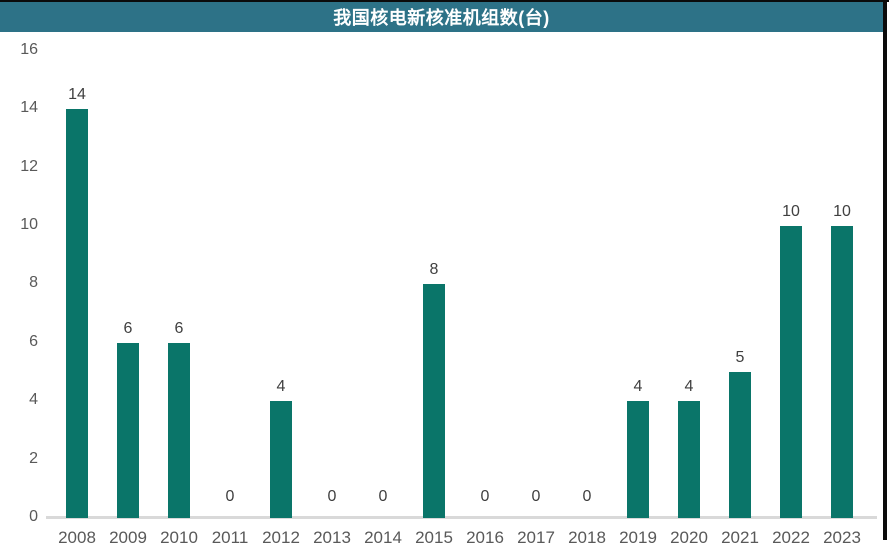 The height and width of the screenshot is (558, 889). What do you see at coordinates (33, 400) in the screenshot?
I see `y-tick-label: 4` at bounding box center [33, 400].